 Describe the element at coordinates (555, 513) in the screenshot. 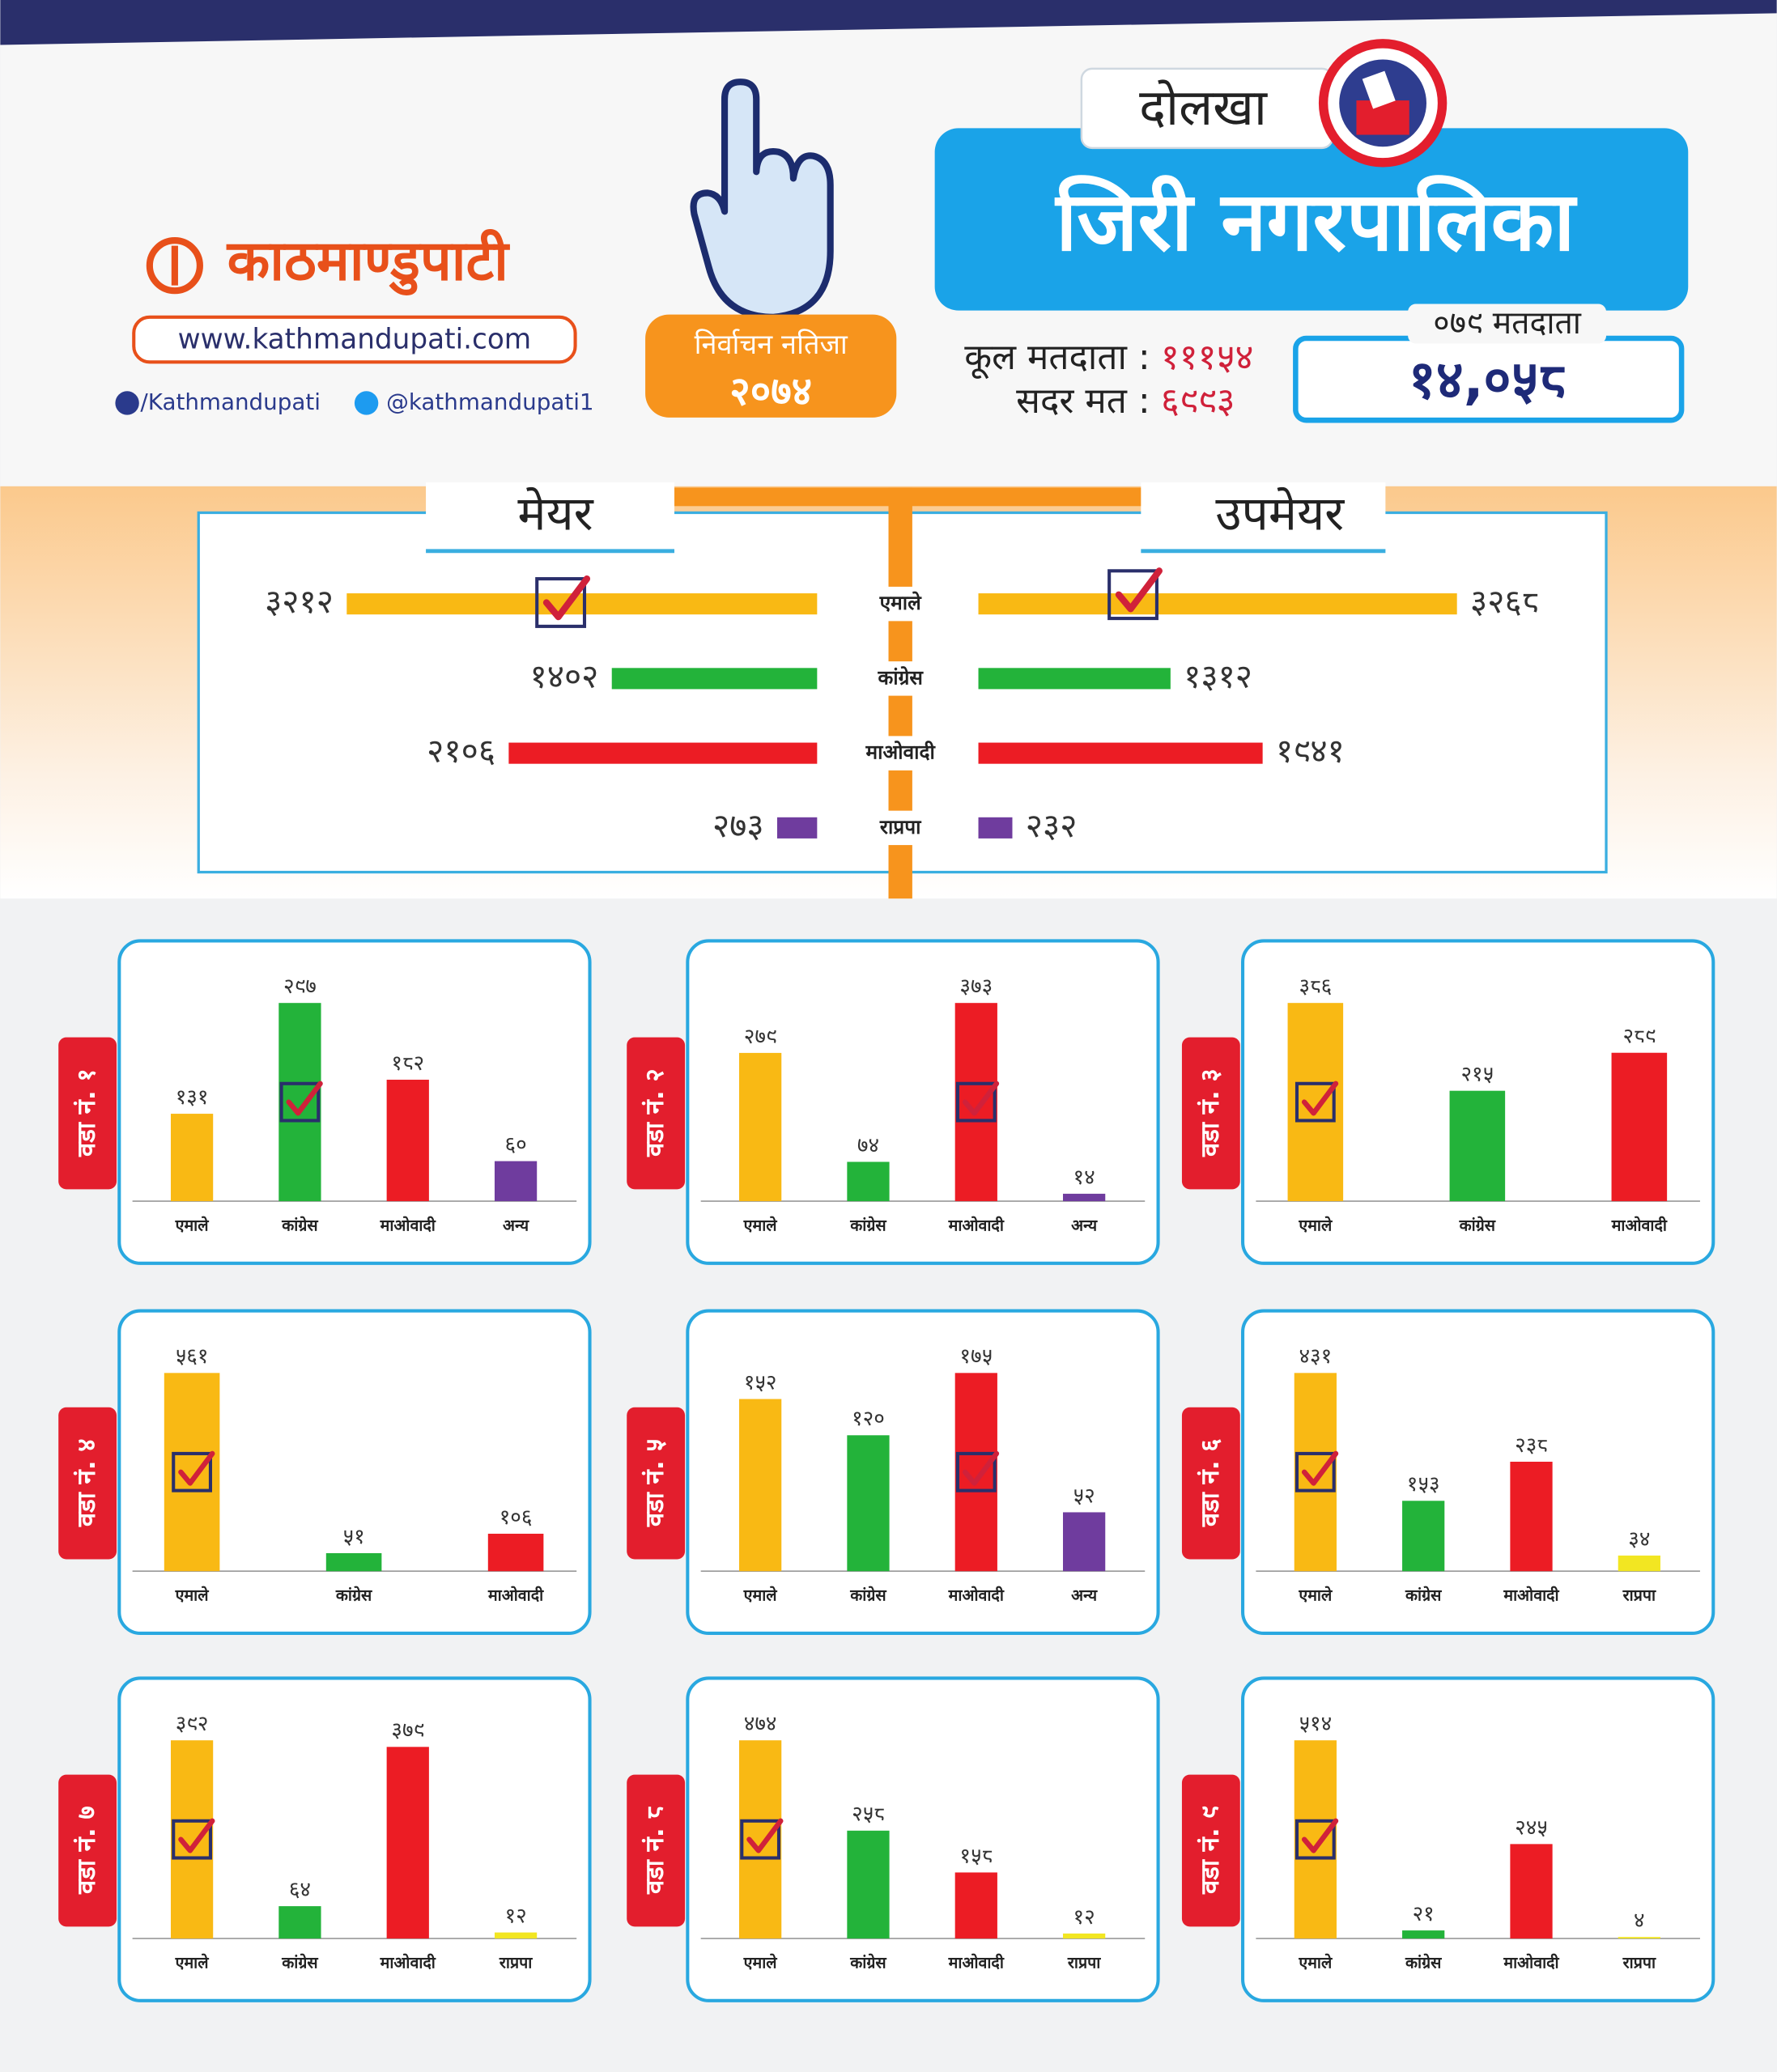

I see `mayor-title: मेयर` at that location.